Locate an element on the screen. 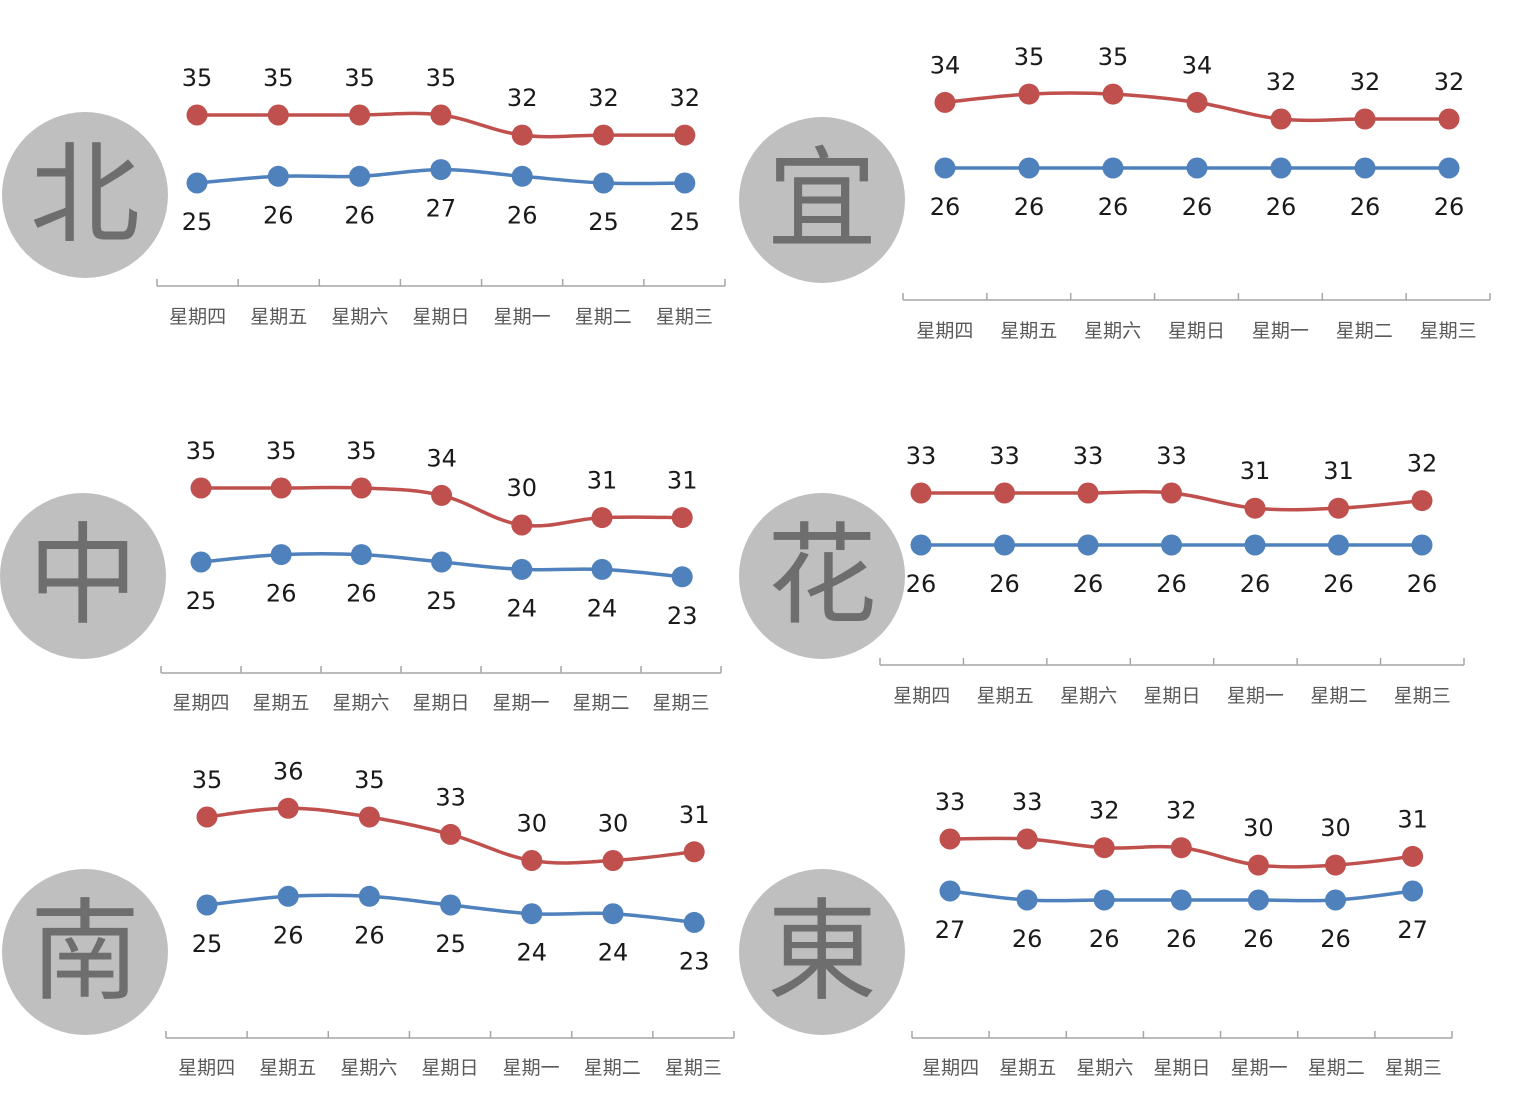 The width and height of the screenshot is (1522, 1106). city-badge-label: 東 is located at coordinates (822, 952).